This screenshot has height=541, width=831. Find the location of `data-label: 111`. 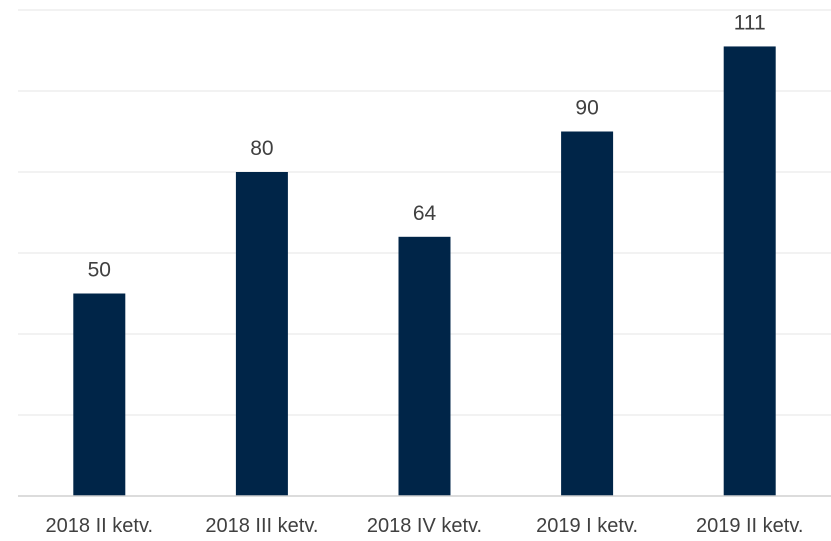

data-label: 111 is located at coordinates (750, 22).